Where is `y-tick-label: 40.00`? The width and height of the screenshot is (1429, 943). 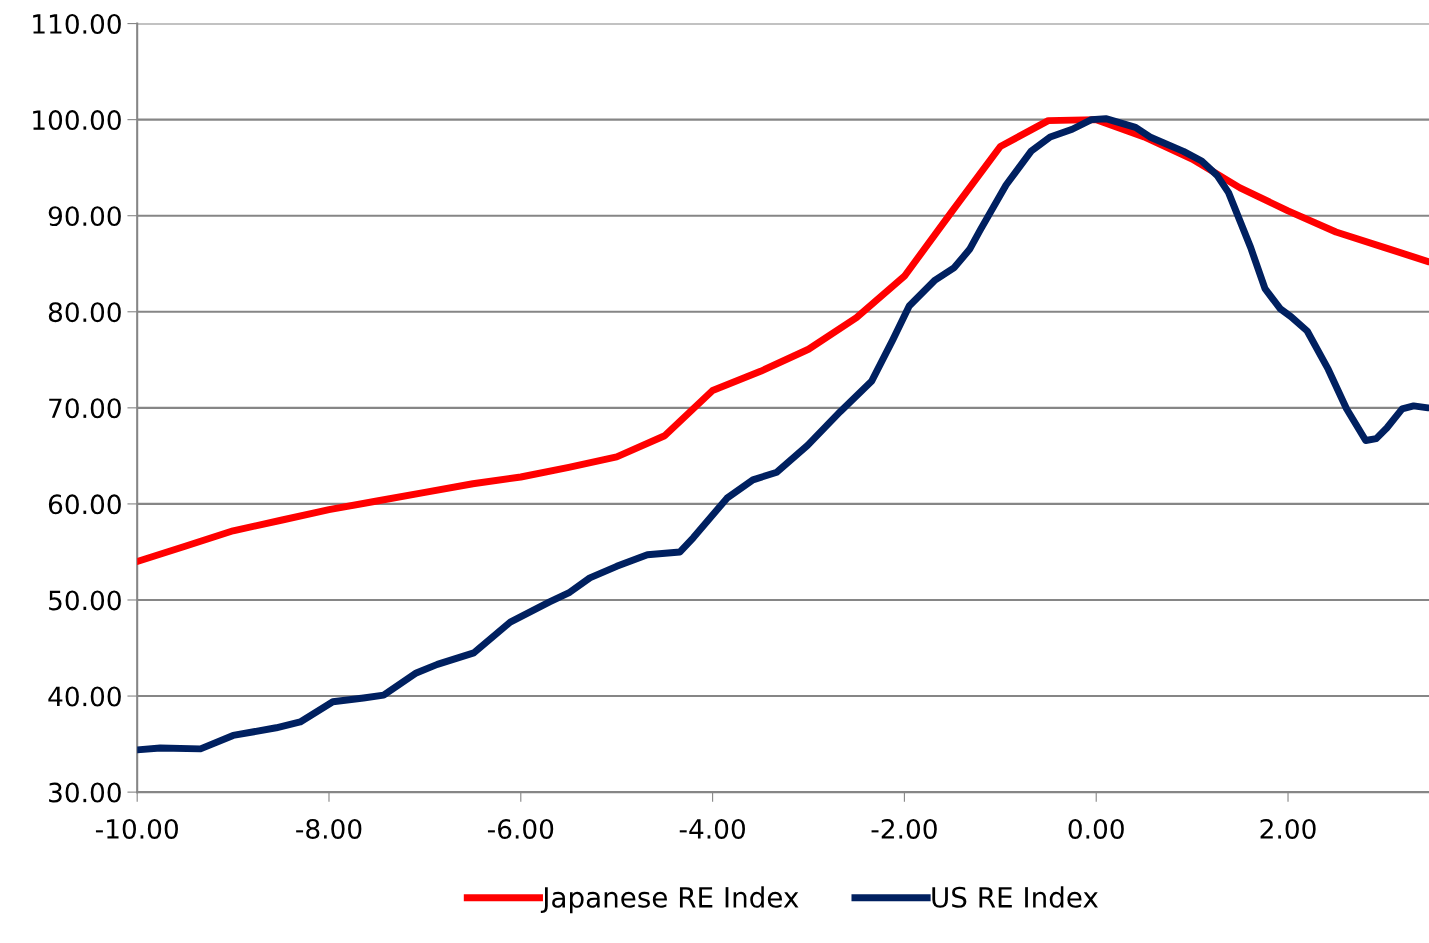
y-tick-label: 40.00 is located at coordinates (84, 696).